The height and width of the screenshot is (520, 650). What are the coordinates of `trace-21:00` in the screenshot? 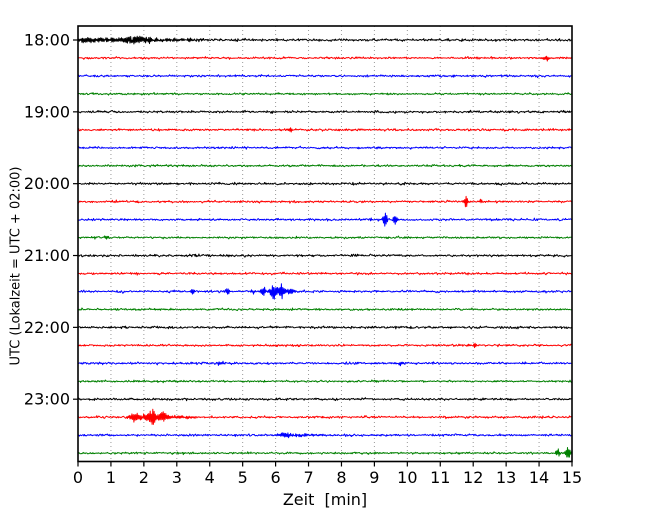 It's located at (325, 255).